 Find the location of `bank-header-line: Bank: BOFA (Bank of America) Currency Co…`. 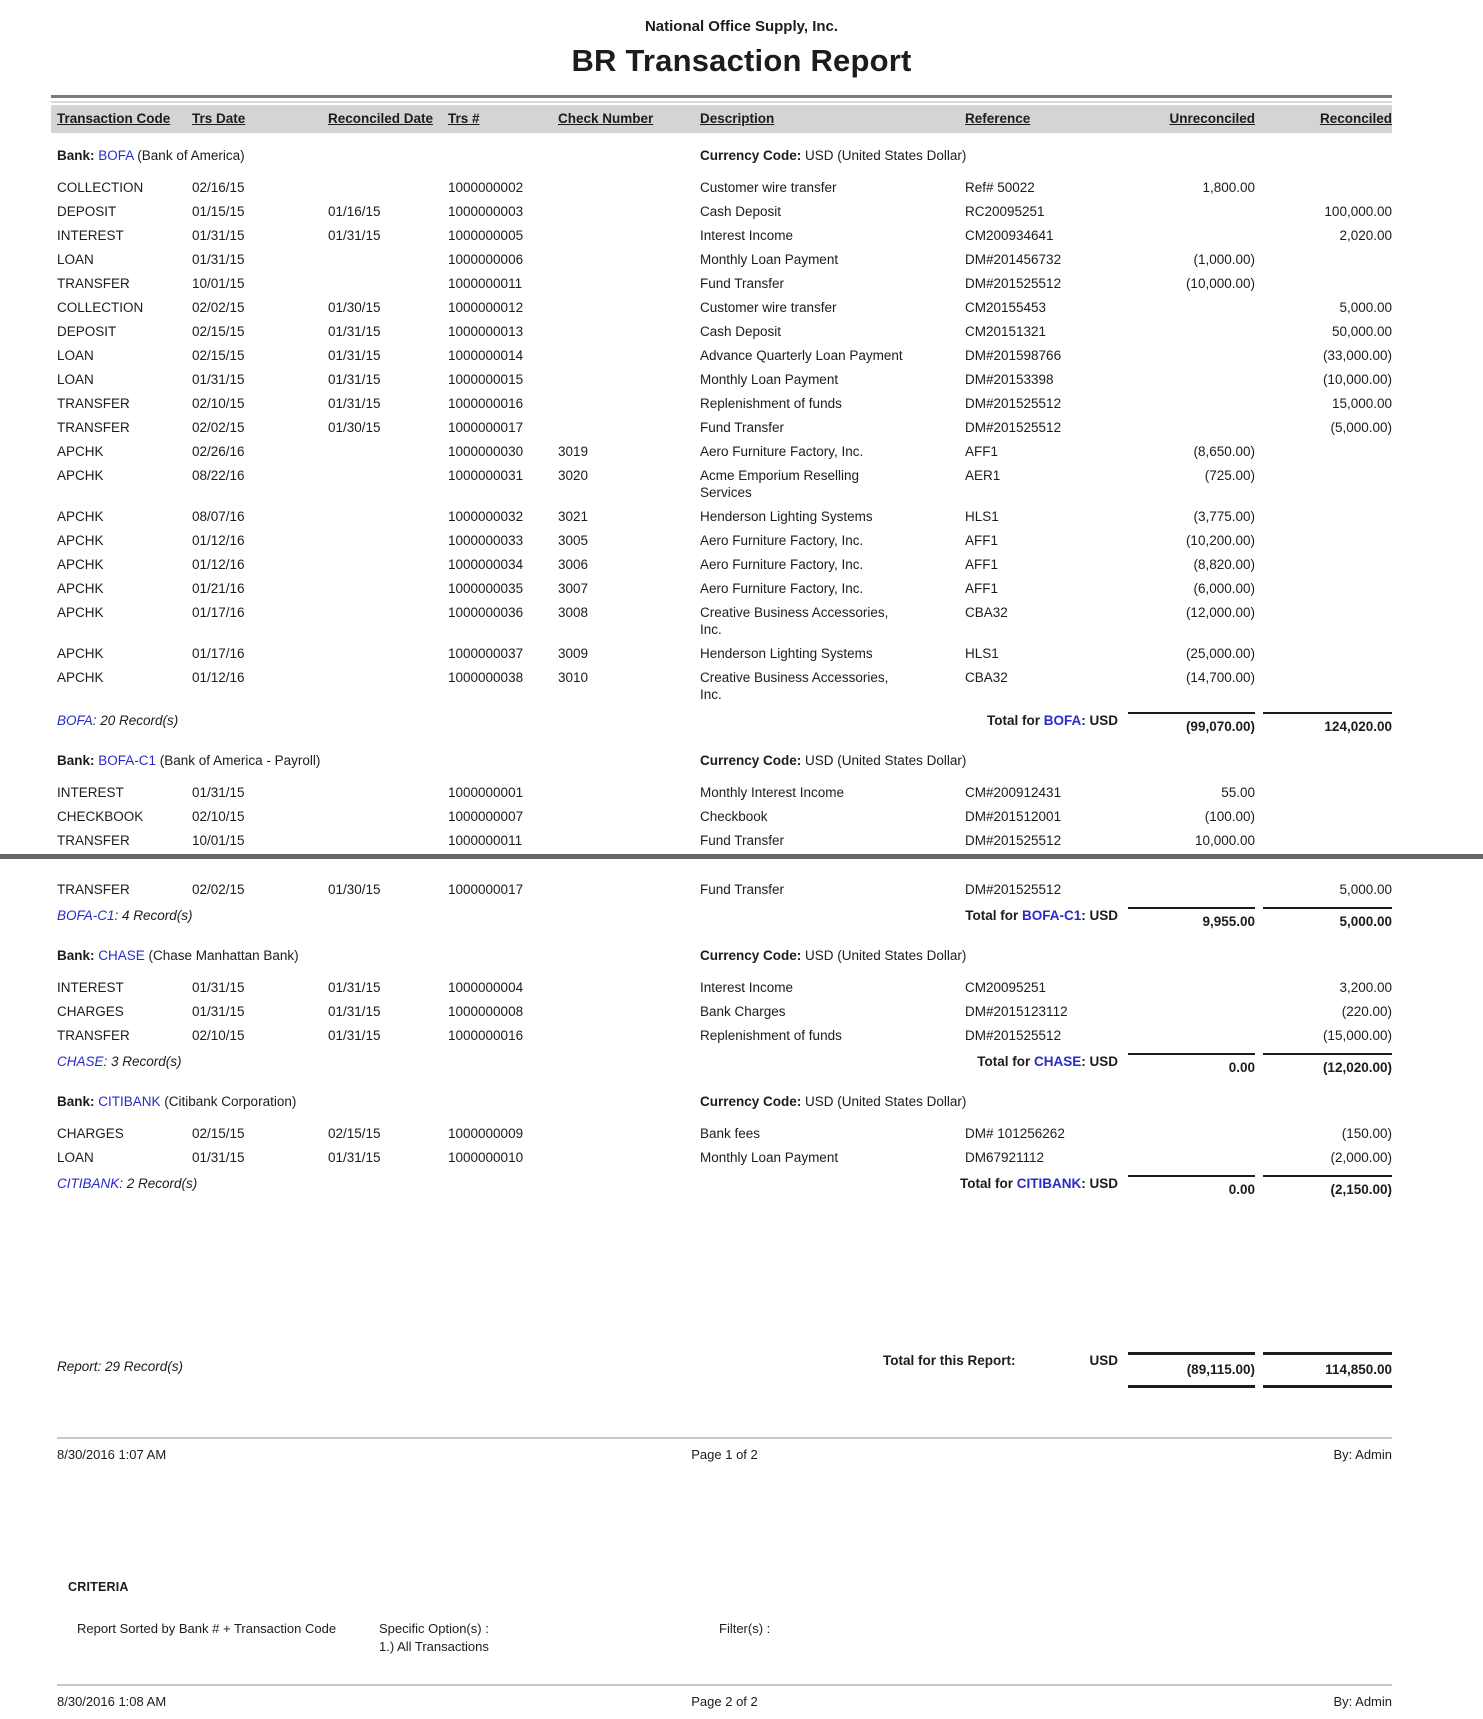

bank-header-line: Bank: BOFA (Bank of America) Currency Co… is located at coordinates (724, 155).